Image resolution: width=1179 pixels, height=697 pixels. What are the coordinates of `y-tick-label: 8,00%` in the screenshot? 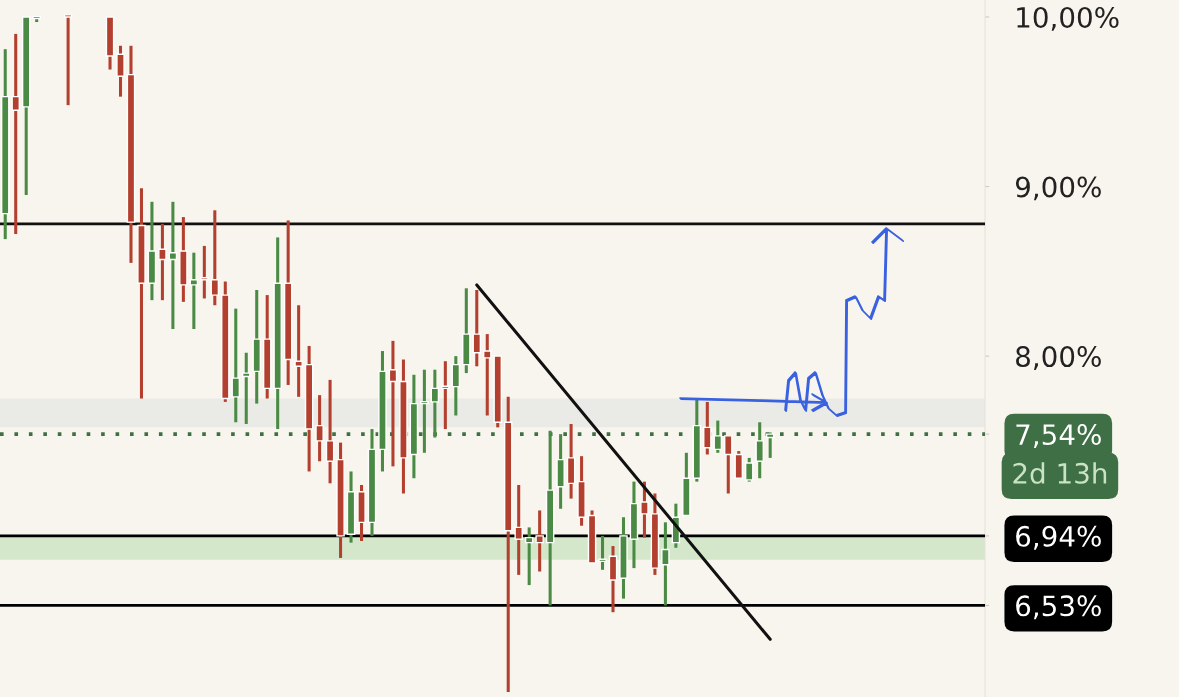 It's located at (1058, 358).